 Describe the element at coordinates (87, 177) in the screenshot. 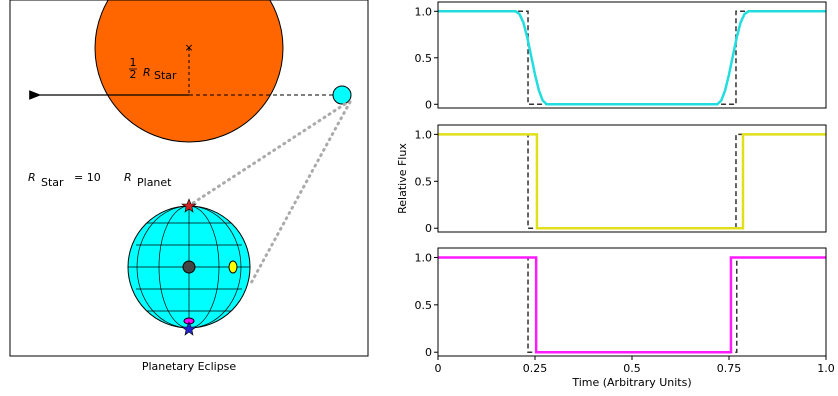

I see `eq-op: = 10` at that location.